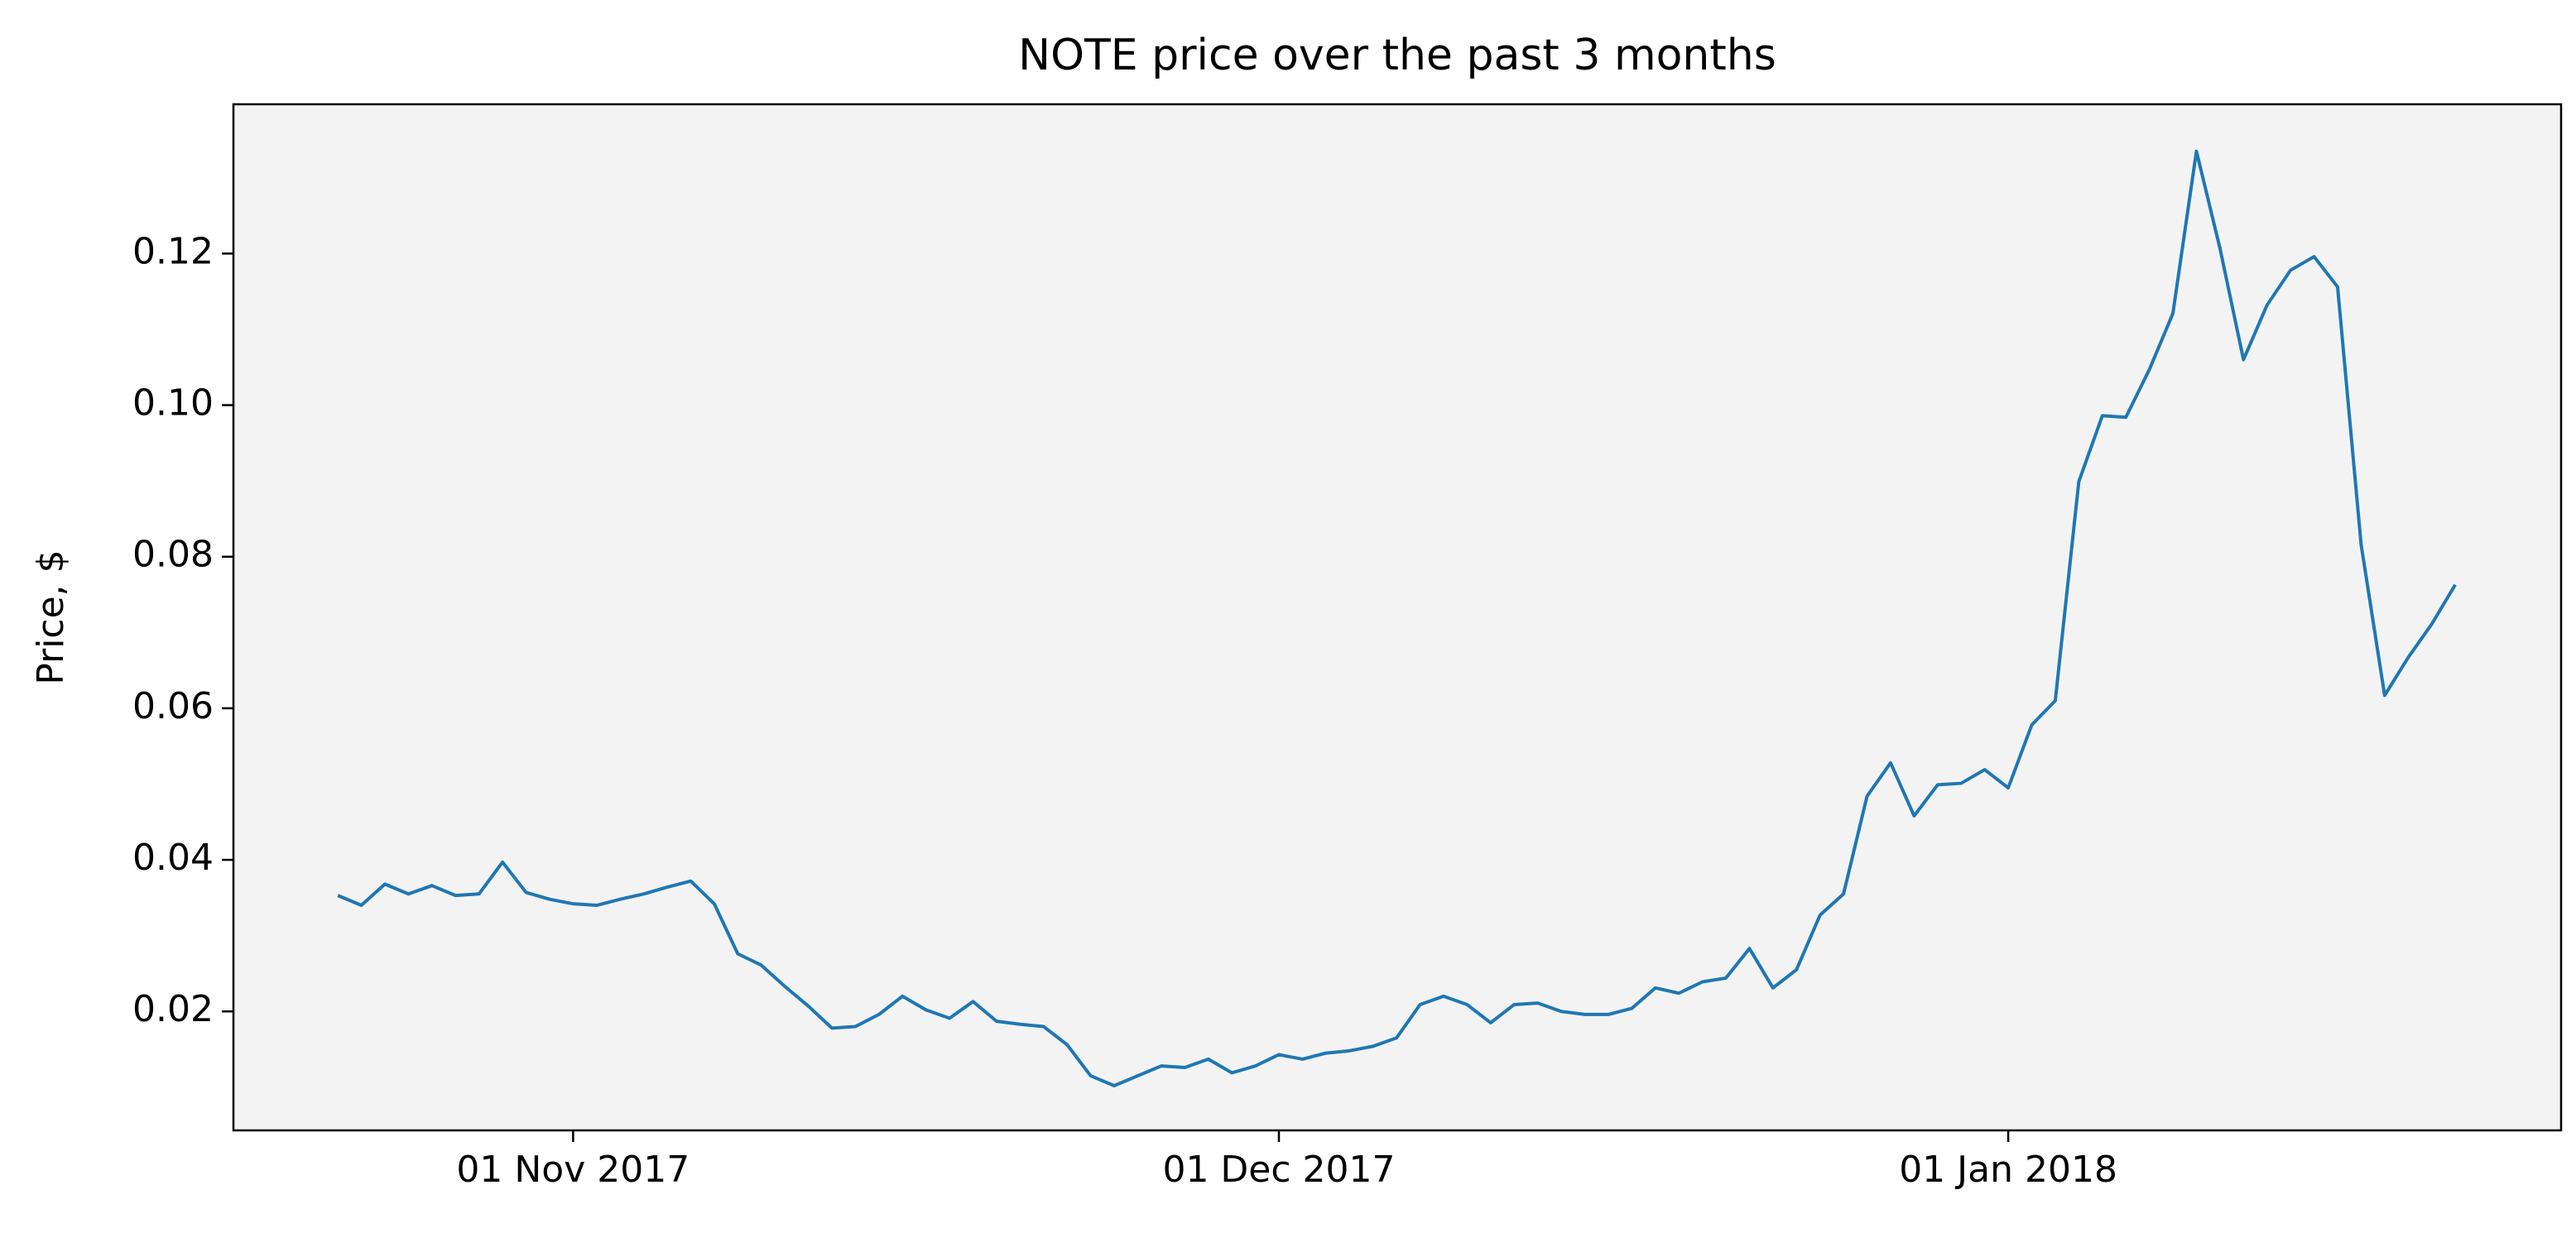  I want to click on x-tick-label: 01 Dec 2017, so click(1278, 1170).